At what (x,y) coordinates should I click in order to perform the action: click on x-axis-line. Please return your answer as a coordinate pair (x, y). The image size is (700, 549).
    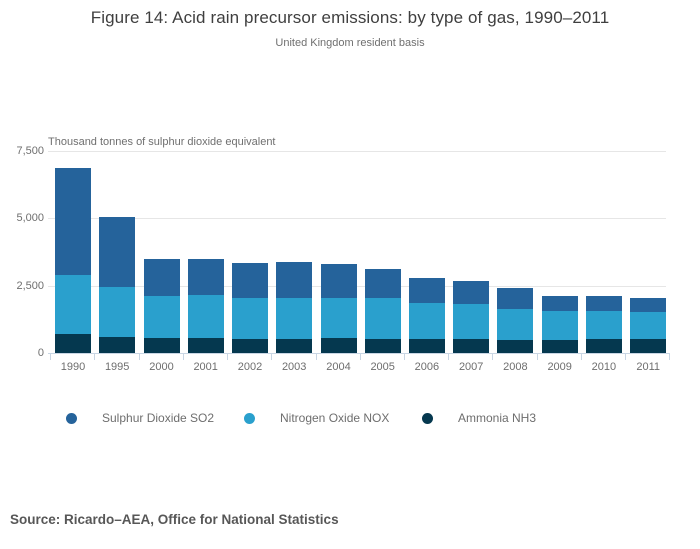
    Looking at the image, I should click on (359, 353).